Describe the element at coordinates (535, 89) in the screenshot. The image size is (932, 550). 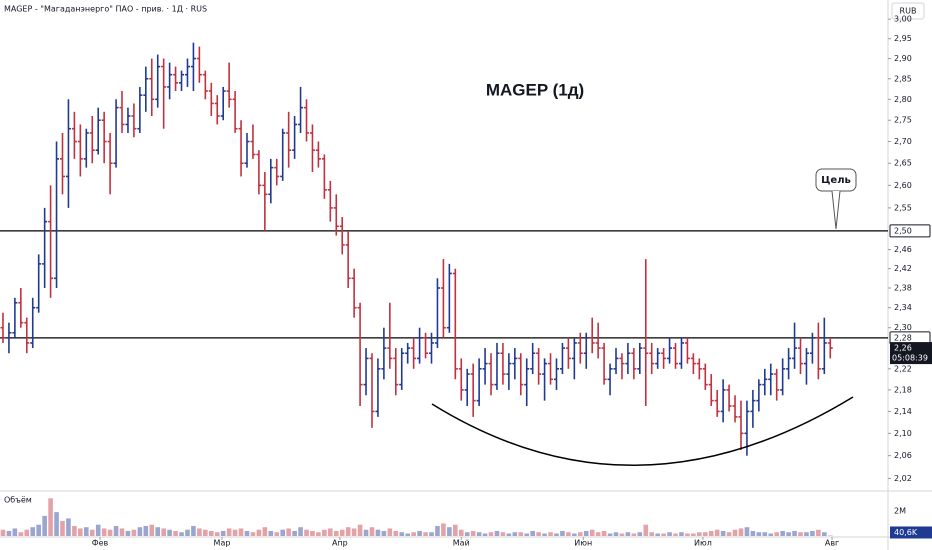
I see `chart-title: MAGEP (1д)` at that location.